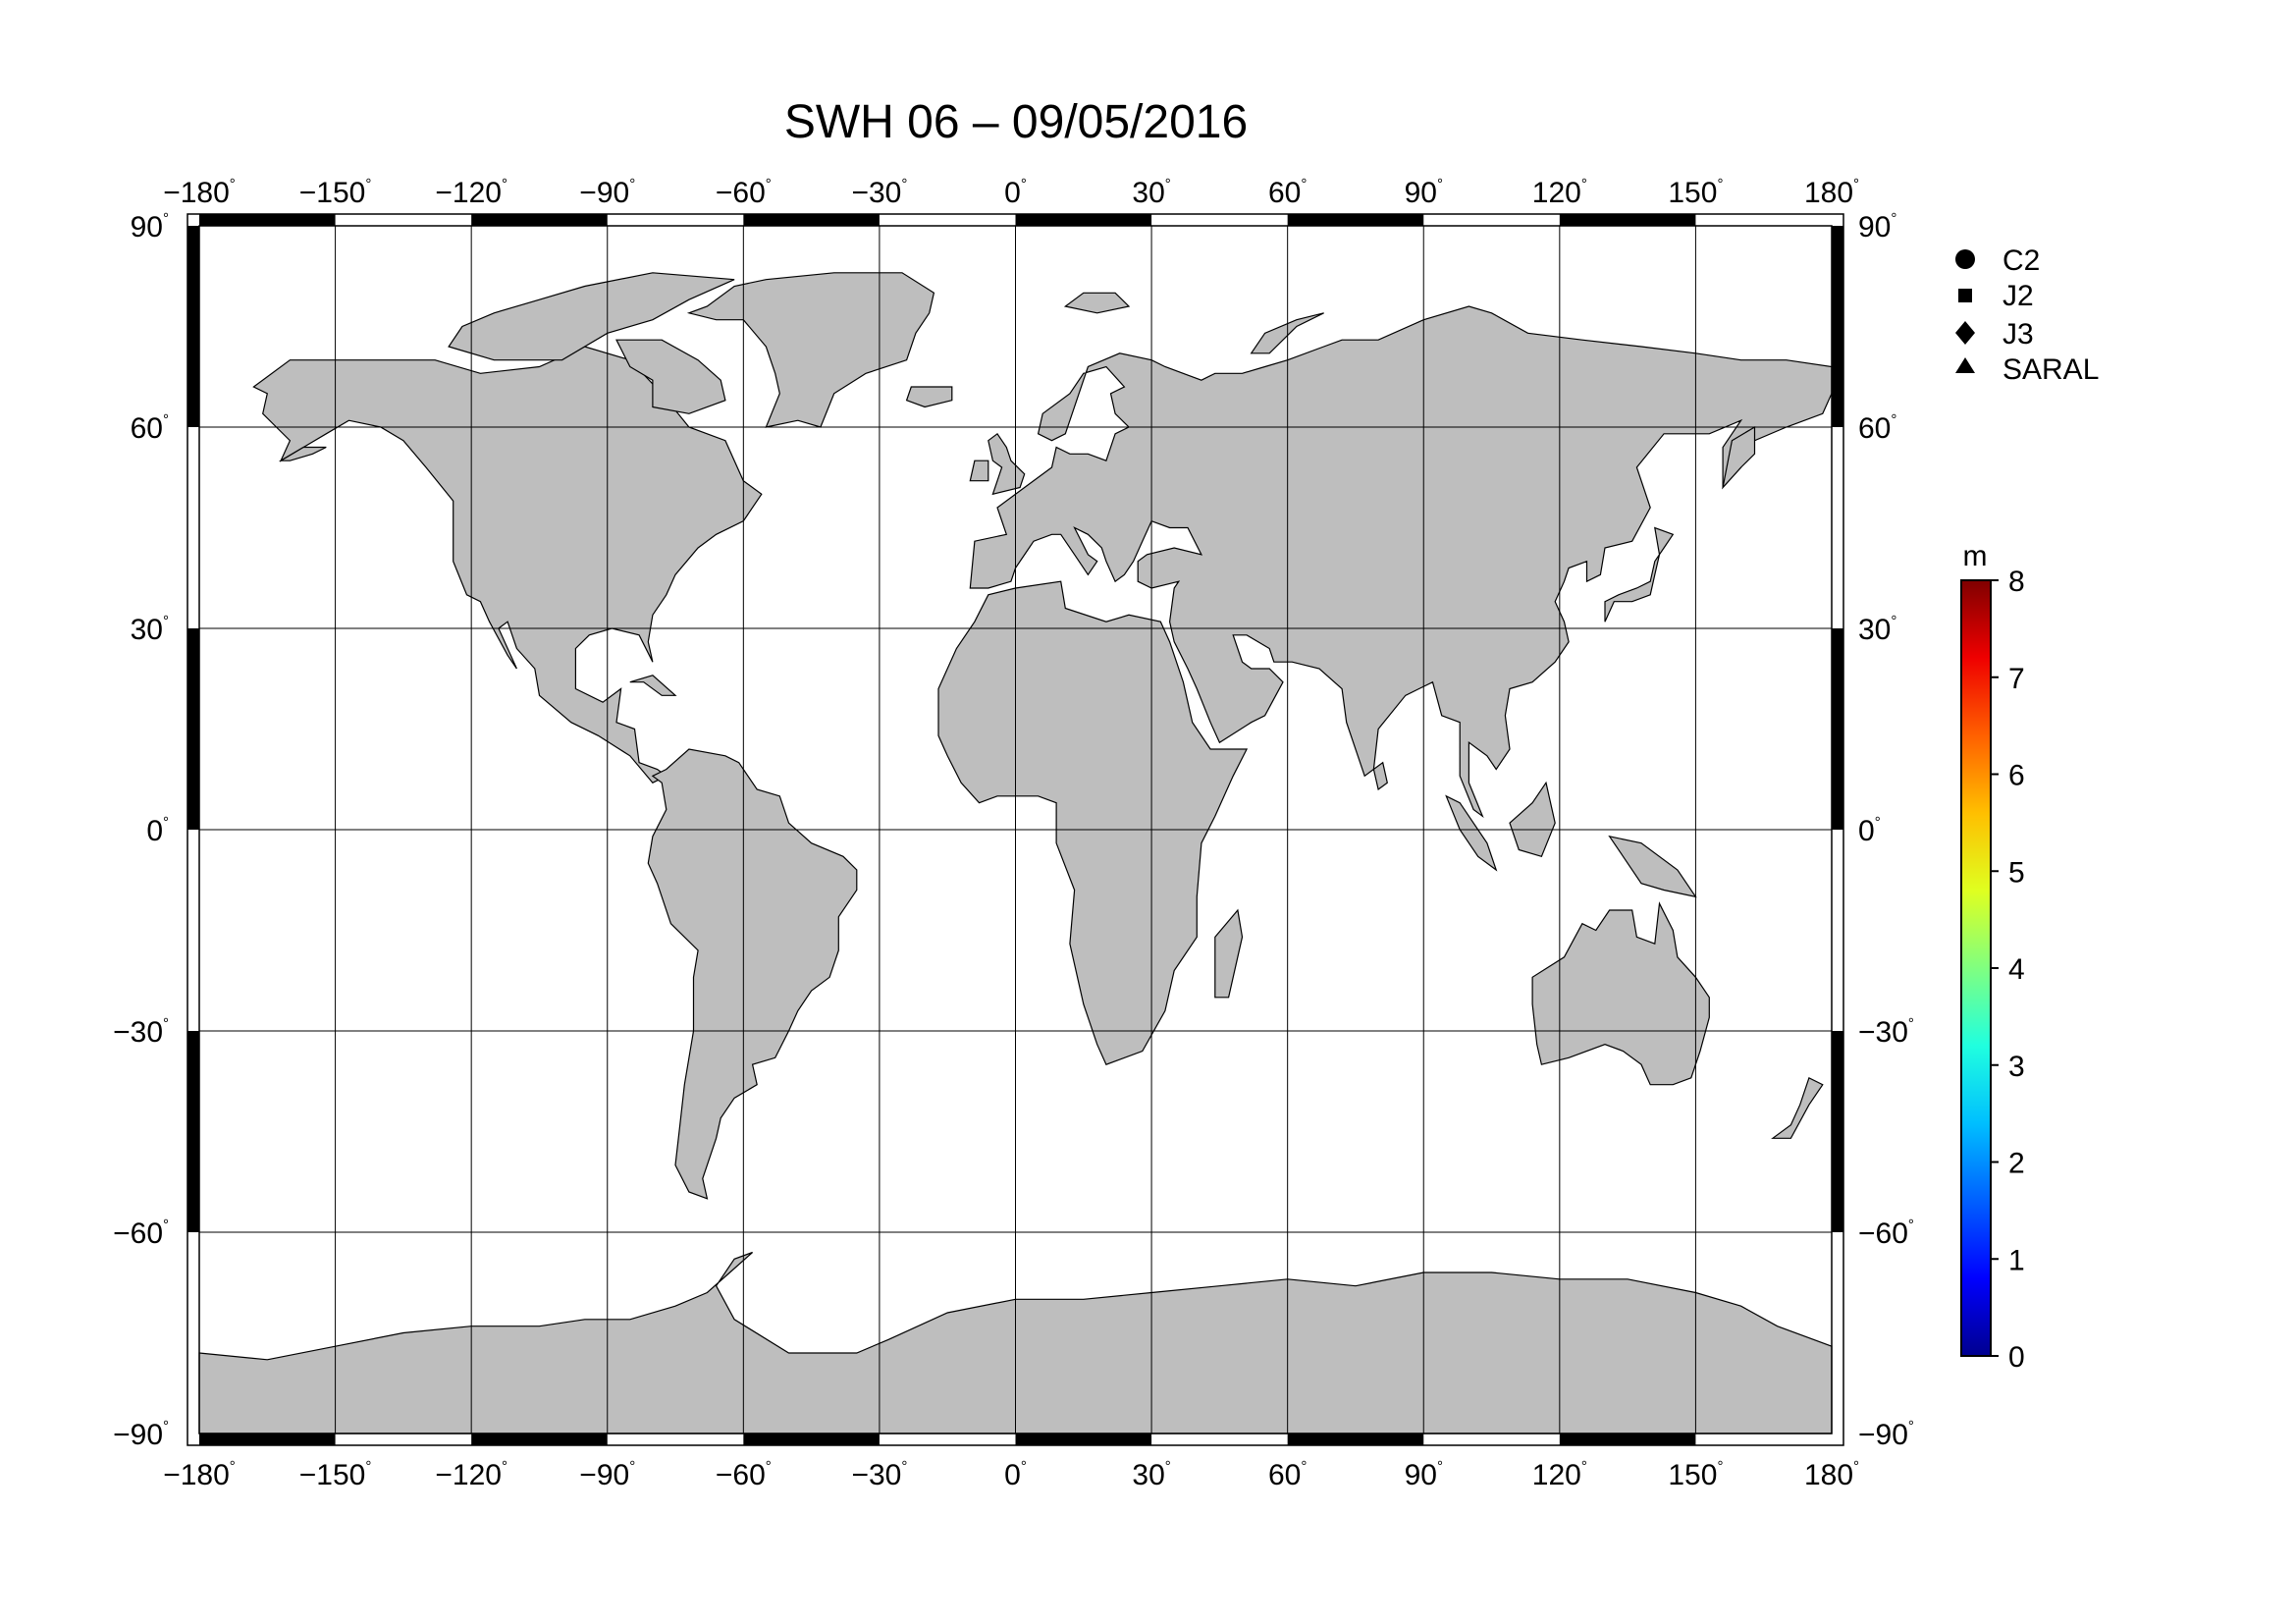  What do you see at coordinates (810, 350) in the screenshot?
I see `landmass-greenland` at bounding box center [810, 350].